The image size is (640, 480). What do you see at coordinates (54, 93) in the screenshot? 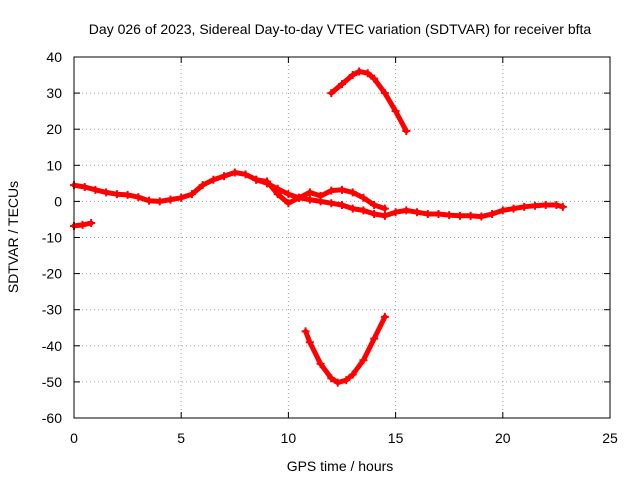
I see `y-tick-label: 30` at bounding box center [54, 93].